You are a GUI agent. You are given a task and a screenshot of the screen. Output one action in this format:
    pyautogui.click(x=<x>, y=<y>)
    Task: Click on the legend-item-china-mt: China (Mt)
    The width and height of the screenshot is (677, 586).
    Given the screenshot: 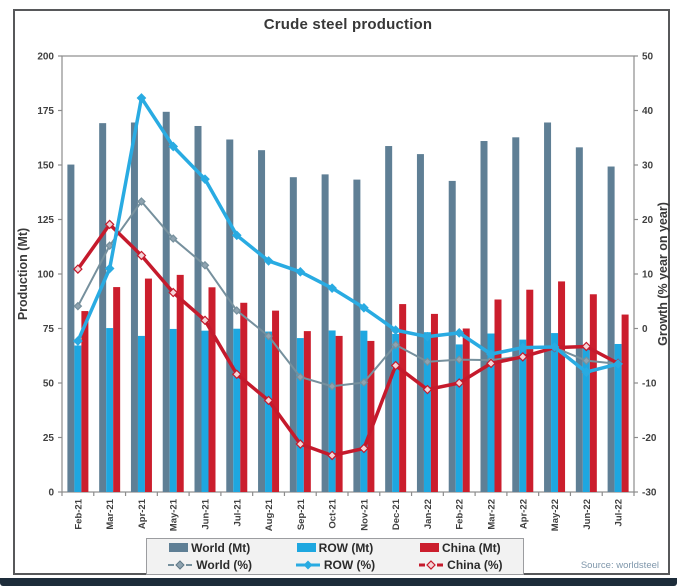 What is the action you would take?
    pyautogui.click(x=460, y=548)
    